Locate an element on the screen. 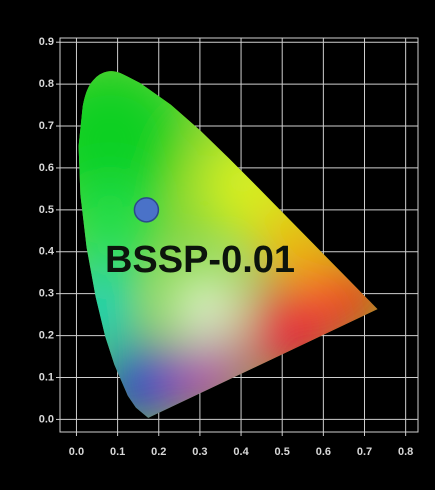 This screenshot has height=490, width=435. y-tick-label: 0.9 is located at coordinates (46, 42).